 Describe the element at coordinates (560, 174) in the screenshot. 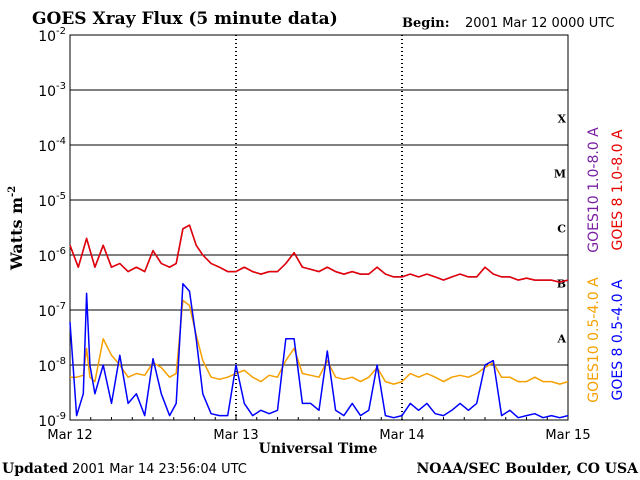

I see `flare-class-m: M` at that location.